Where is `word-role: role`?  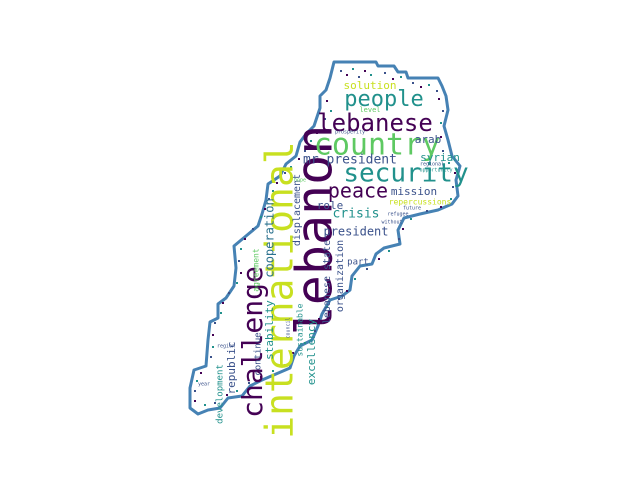
word-role: role is located at coordinates (330, 205).